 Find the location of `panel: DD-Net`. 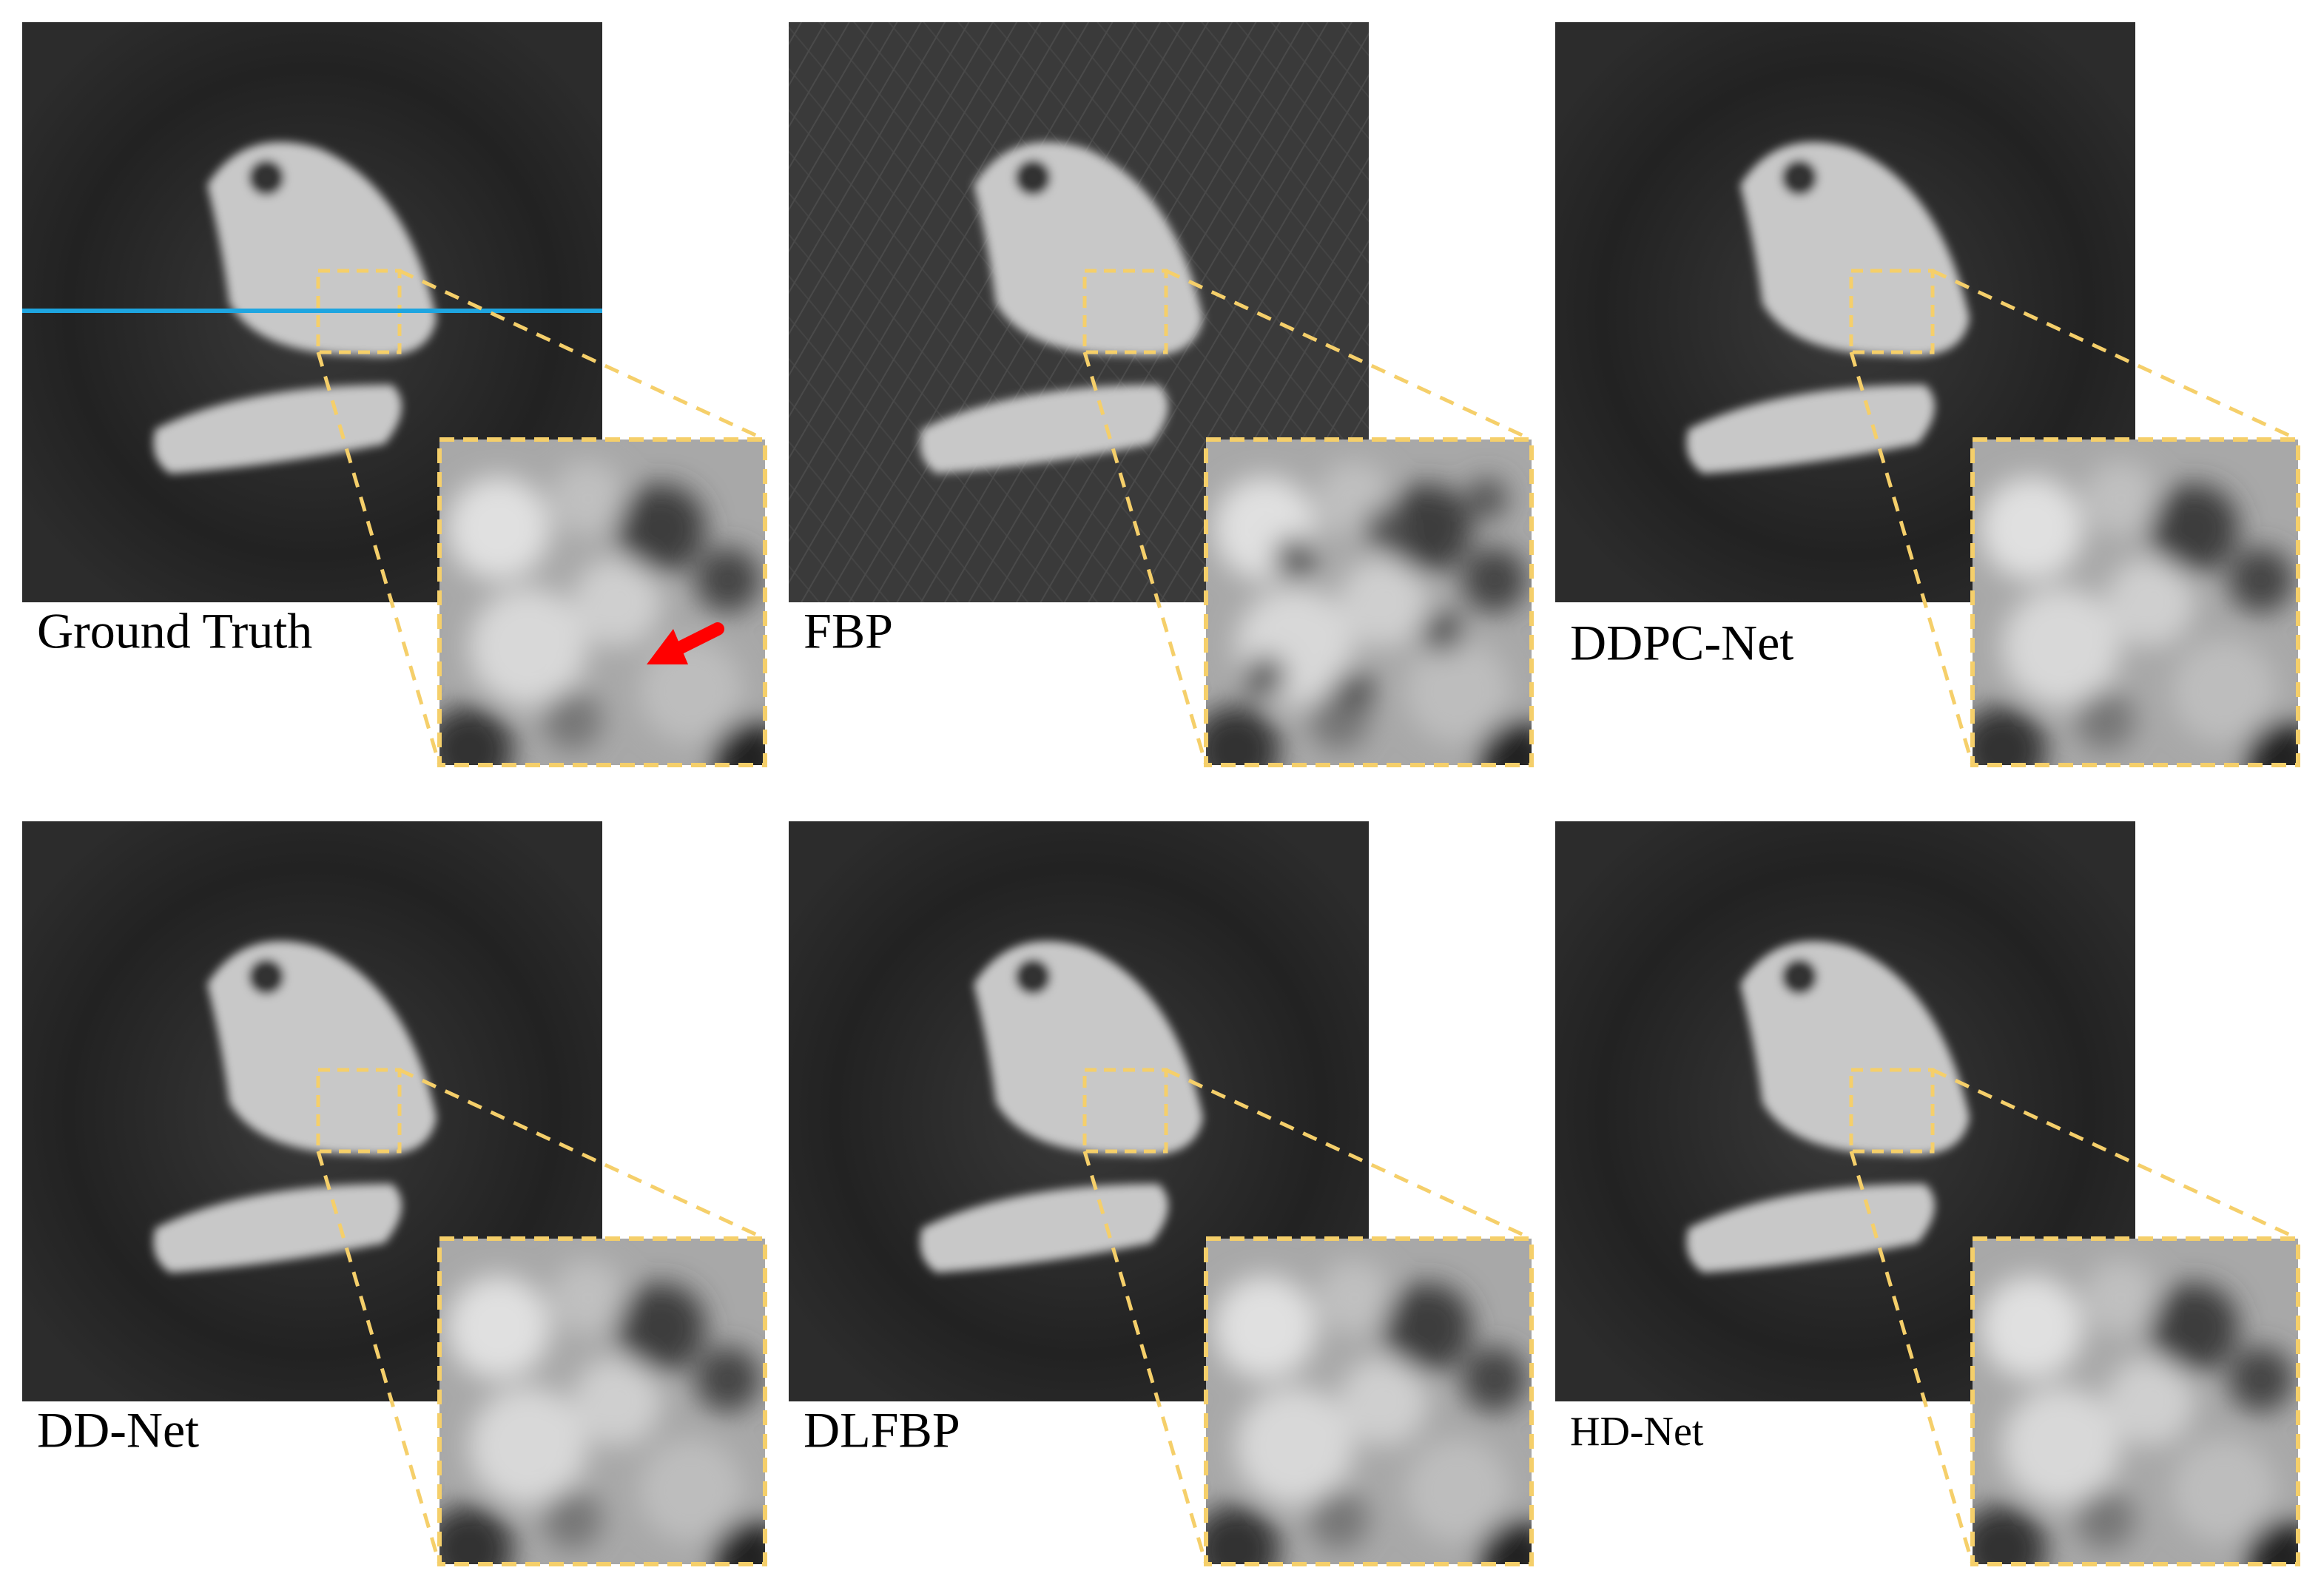

panel: DD-Net is located at coordinates (394, 1193).